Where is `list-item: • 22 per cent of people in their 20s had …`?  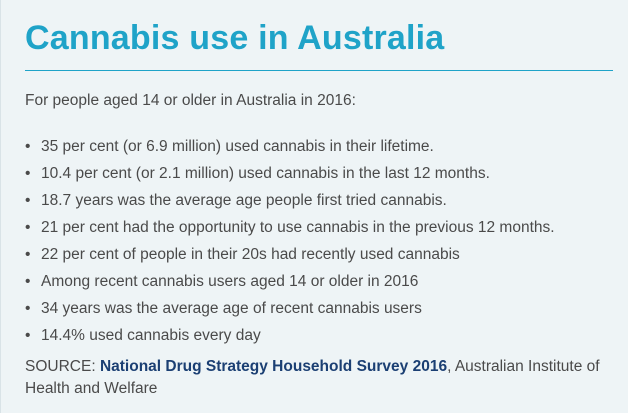 list-item: • 22 per cent of people in their 20s had … is located at coordinates (318, 254).